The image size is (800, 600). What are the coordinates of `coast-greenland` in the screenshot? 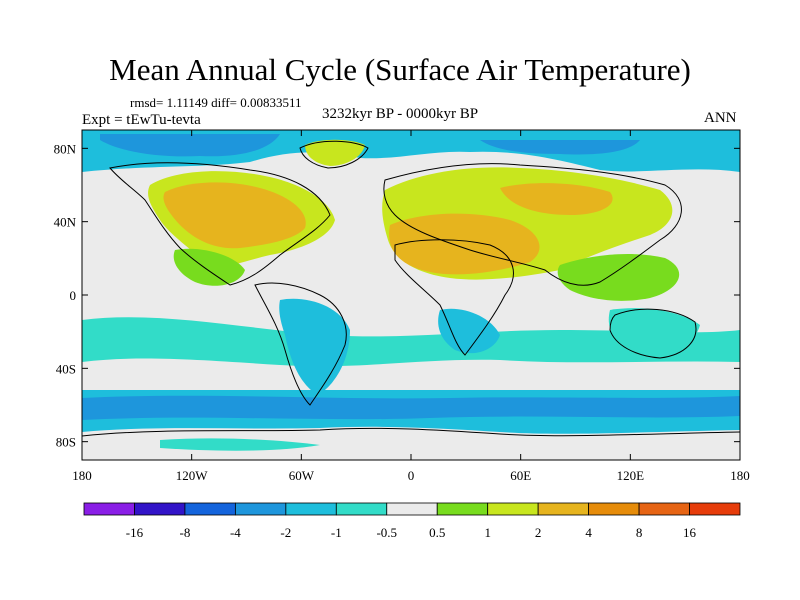 It's located at (334, 154).